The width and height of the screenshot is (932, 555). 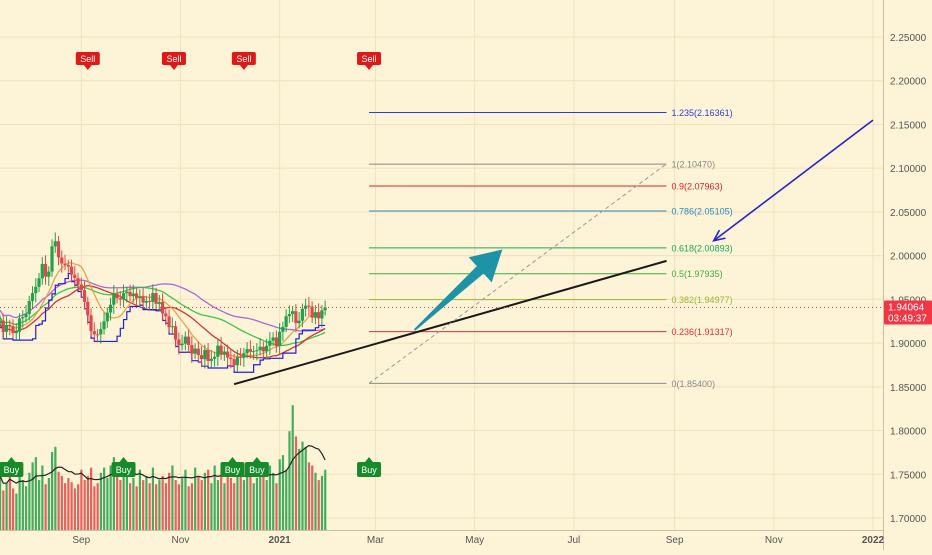 What do you see at coordinates (163, 305) in the screenshot?
I see `ma-purple-line` at bounding box center [163, 305].